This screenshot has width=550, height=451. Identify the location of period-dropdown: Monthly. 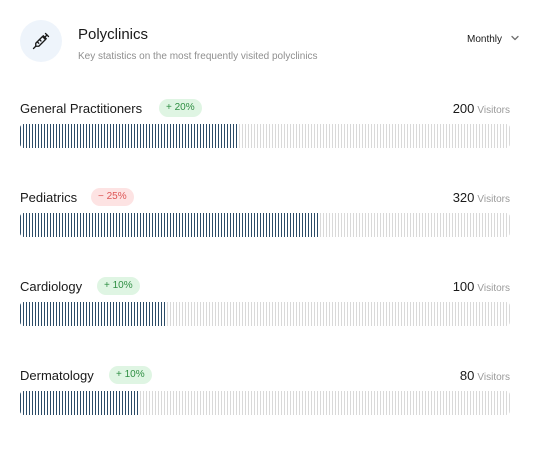
(493, 39).